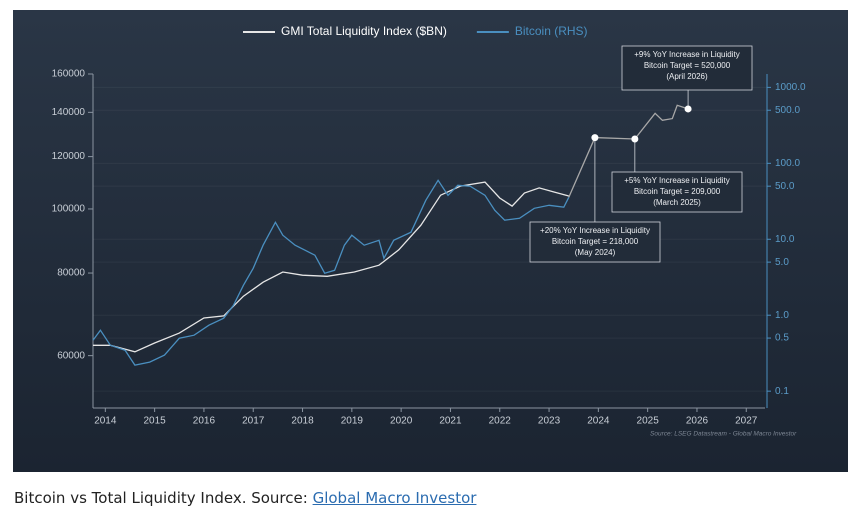 Image resolution: width=858 pixels, height=515 pixels. Describe the element at coordinates (69, 156) in the screenshot. I see `y-tick-label: 120000` at that location.